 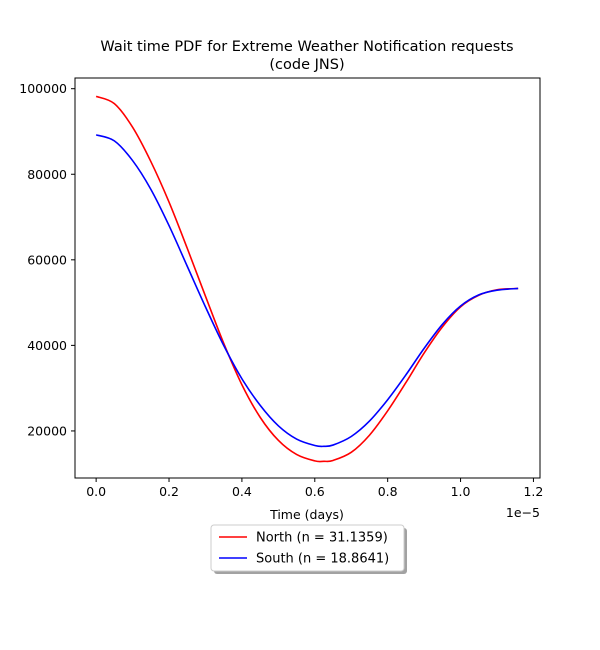 What do you see at coordinates (523, 512) in the screenshot?
I see `x-axis-offset-text: 1e−5` at bounding box center [523, 512].